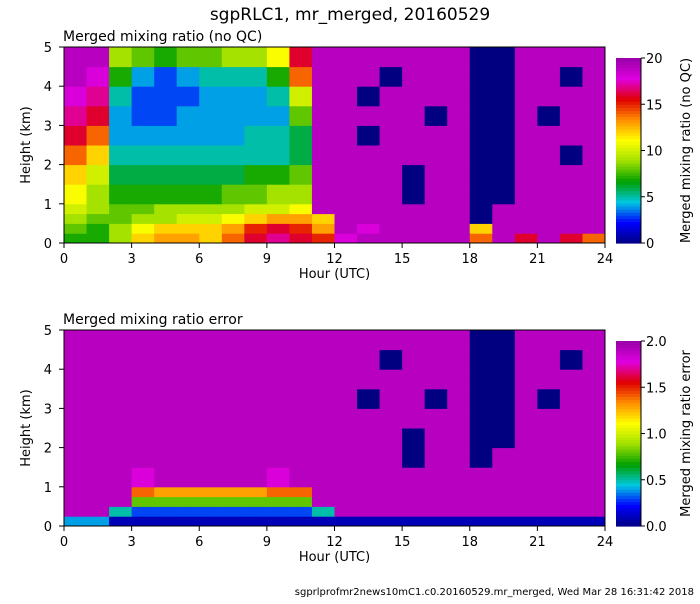 This screenshot has width=700, height=604. Describe the element at coordinates (334, 557) in the screenshot. I see `x-axis-label: Hour (UTC)` at that location.